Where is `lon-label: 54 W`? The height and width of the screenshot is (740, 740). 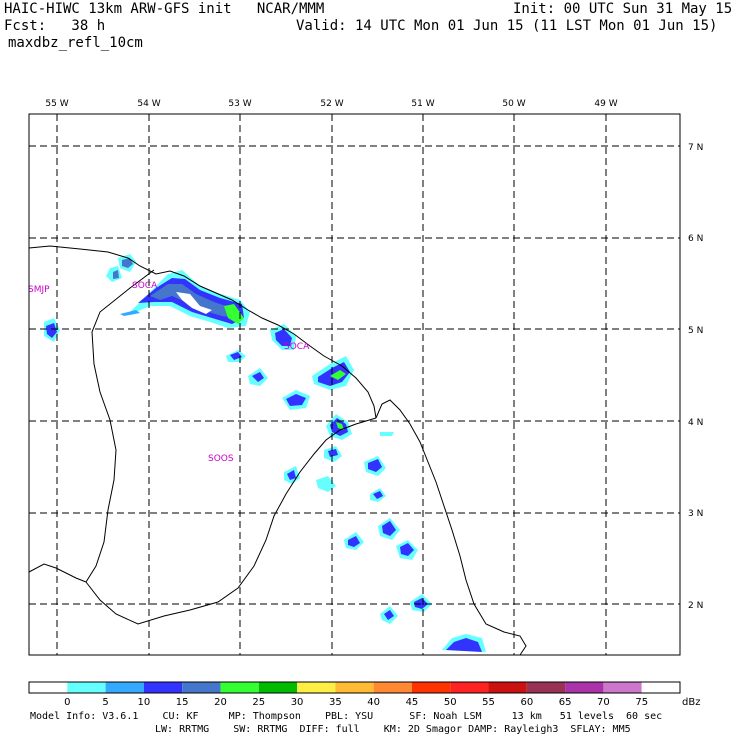
lon-label: 54 W is located at coordinates (148, 104).